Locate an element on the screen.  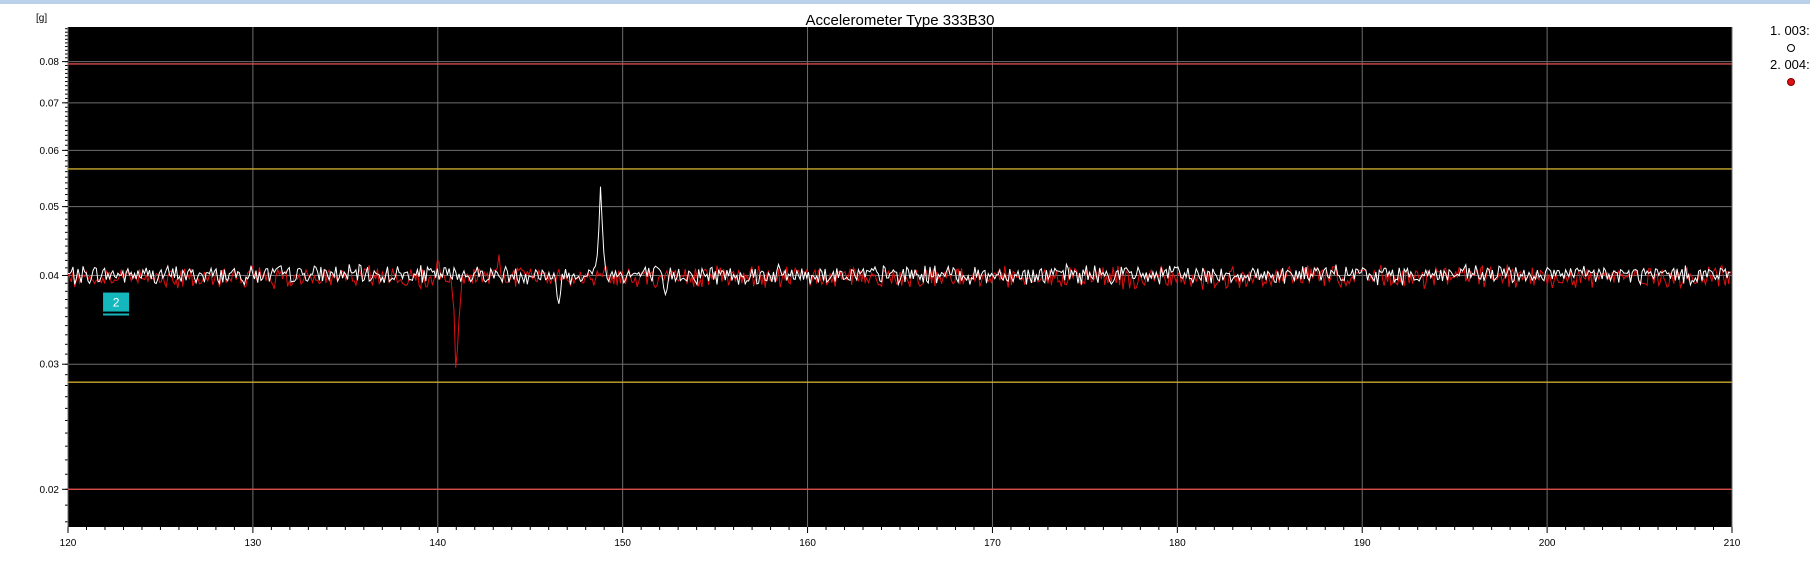
annotation-label: 2 is located at coordinates (116, 303).